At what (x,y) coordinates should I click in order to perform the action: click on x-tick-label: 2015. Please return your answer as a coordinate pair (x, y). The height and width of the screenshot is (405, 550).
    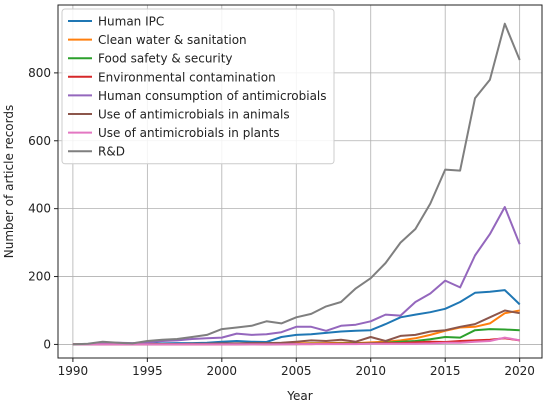
    Looking at the image, I should click on (445, 371).